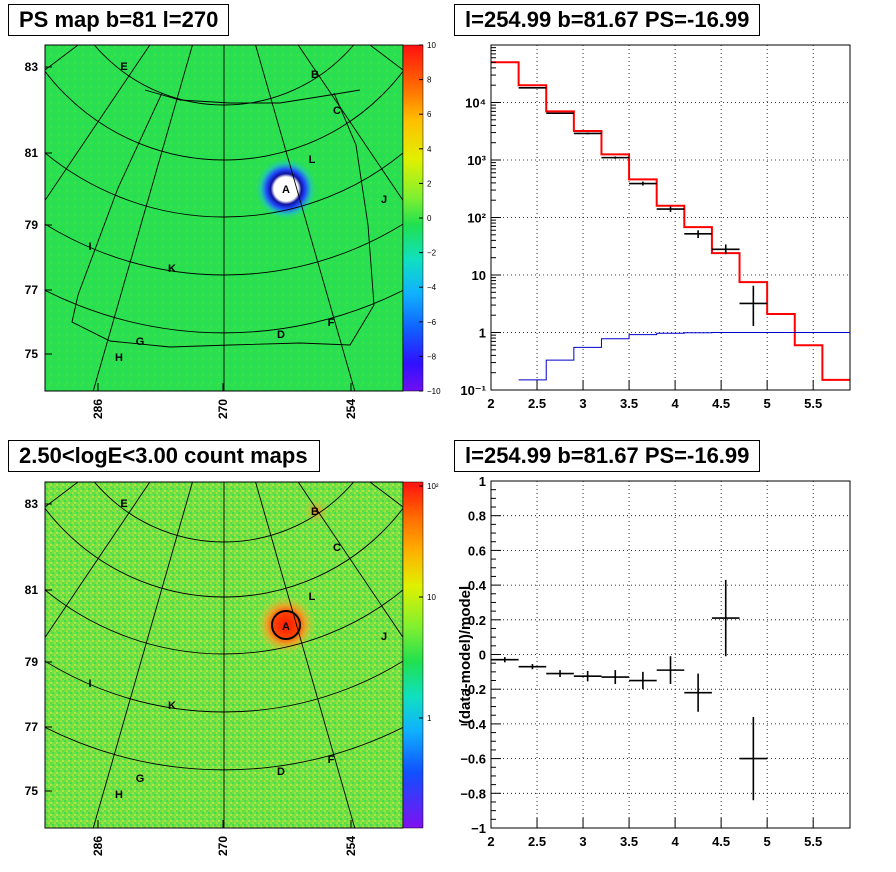  I want to click on source-label-l: L, so click(312, 160).